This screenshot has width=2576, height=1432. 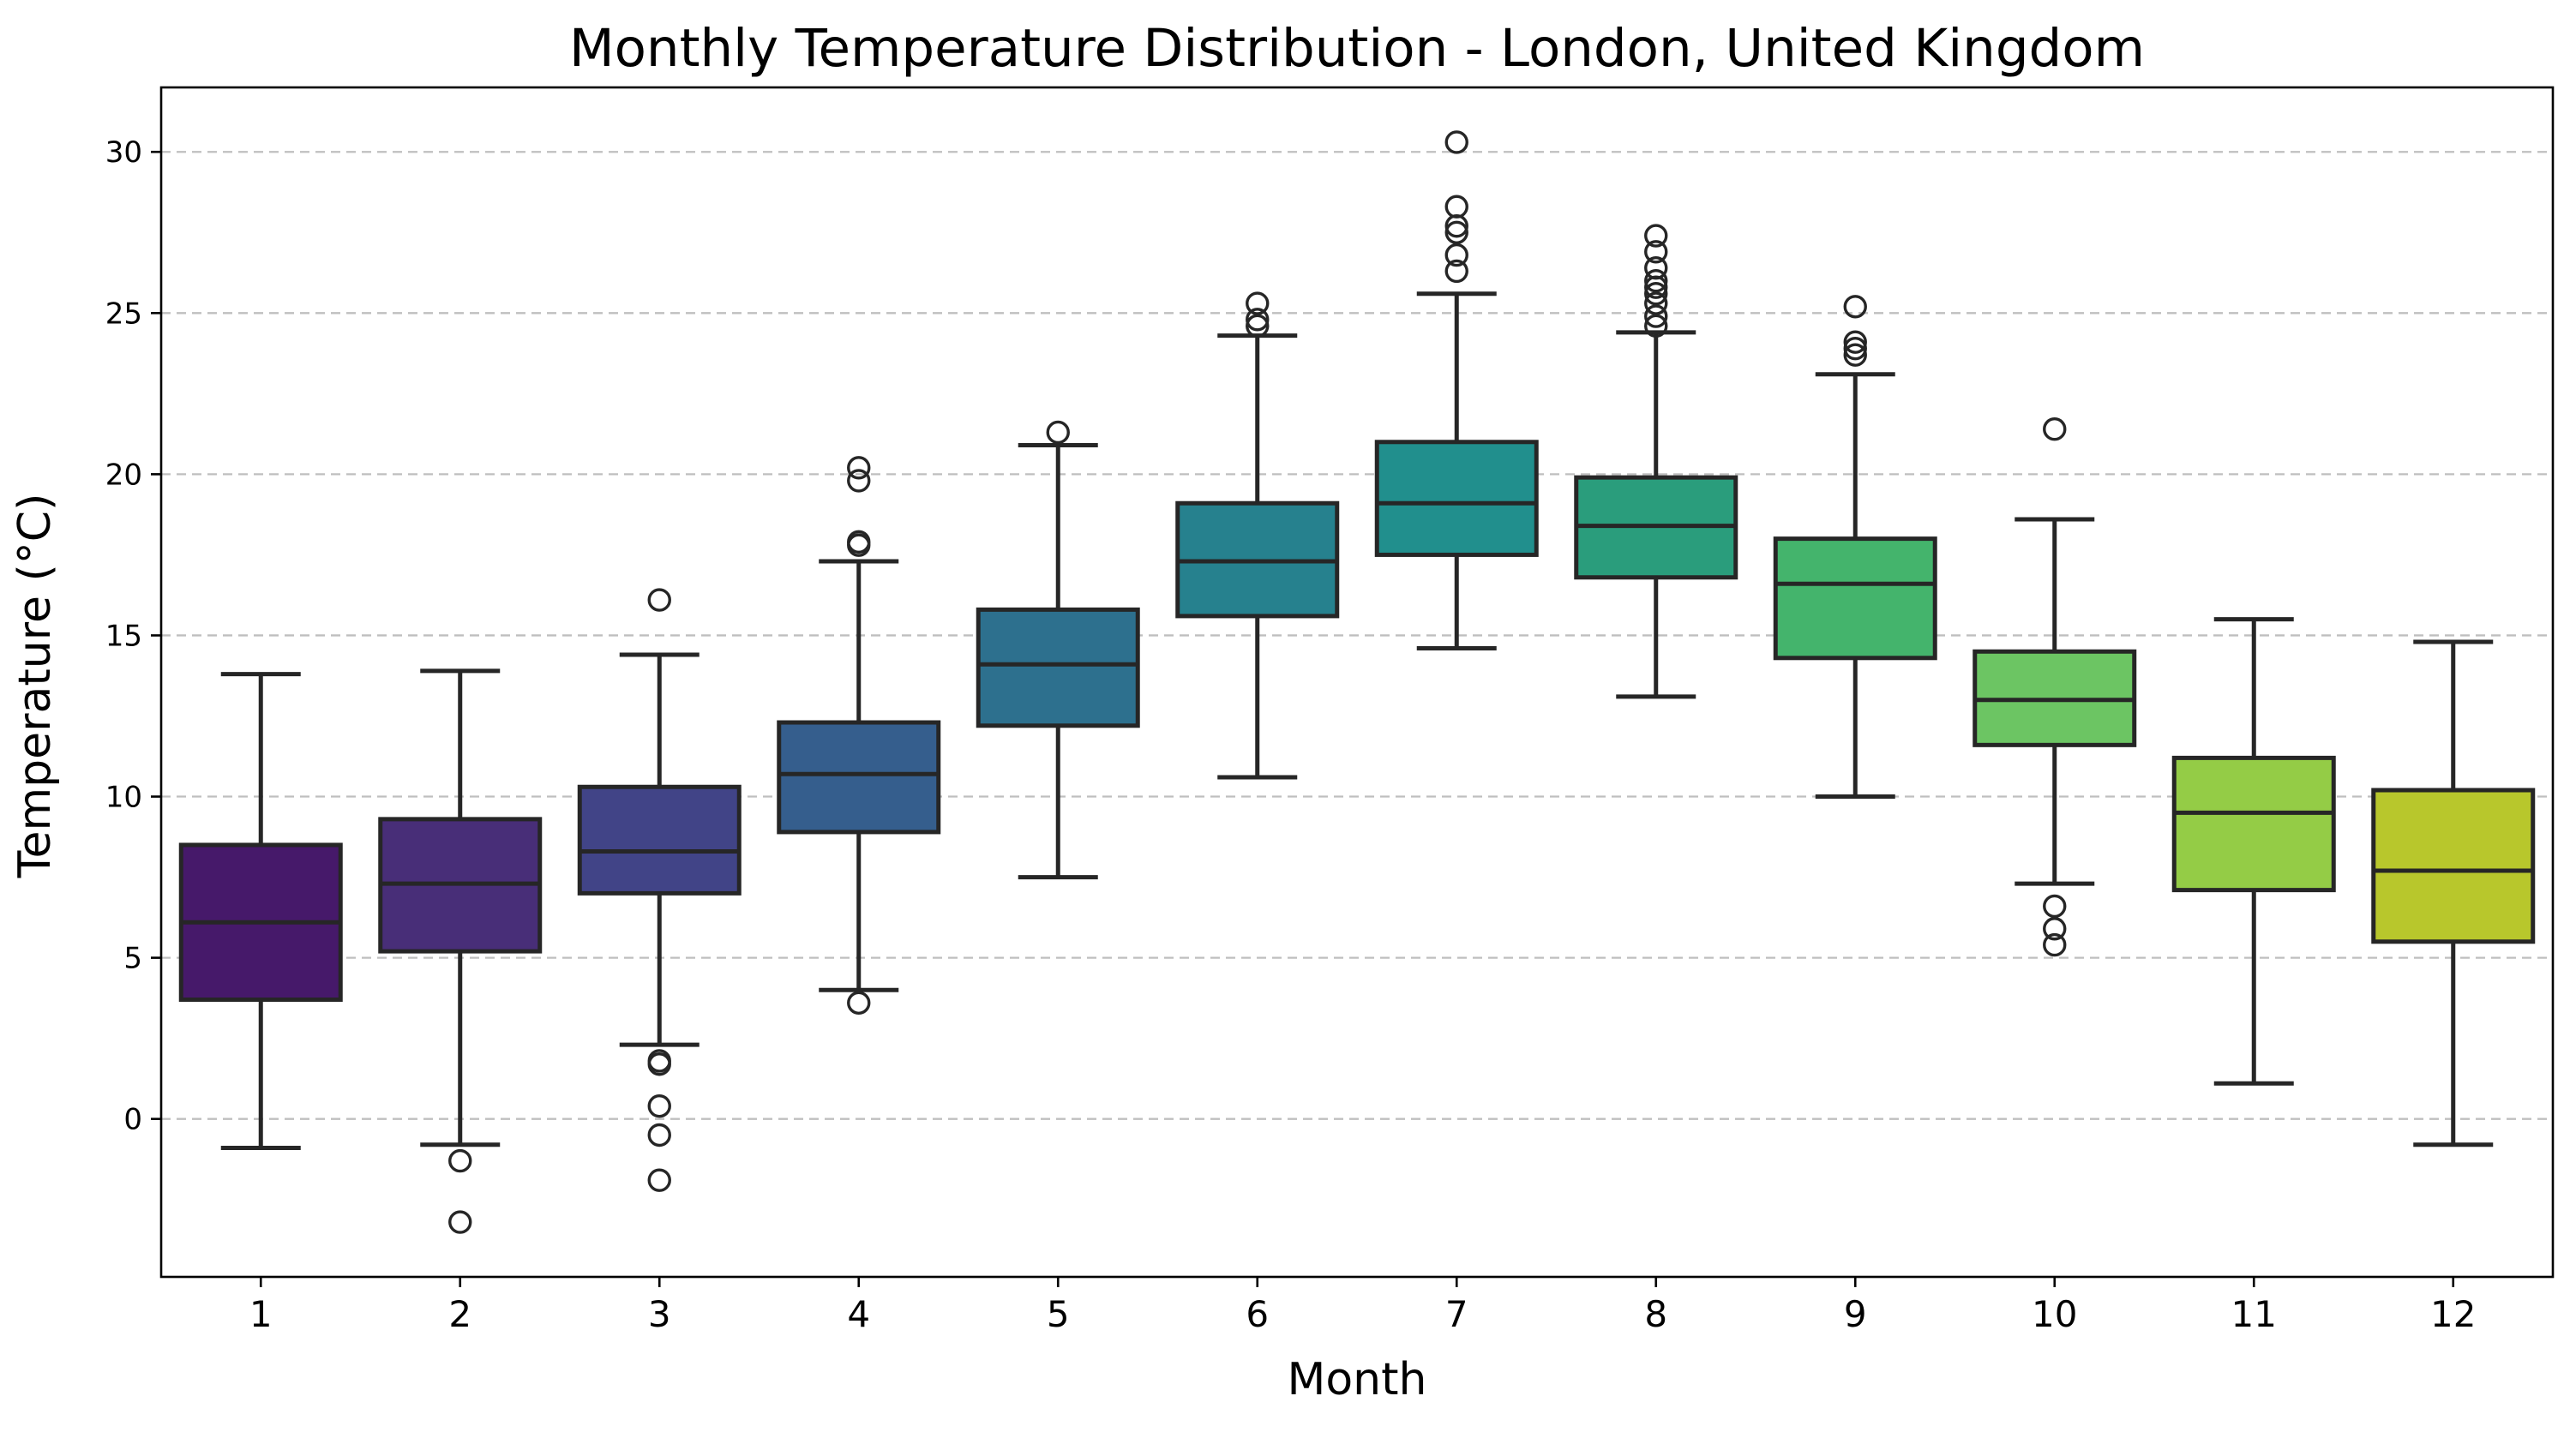 I want to click on x-tick-label: 6, so click(x=1257, y=1314).